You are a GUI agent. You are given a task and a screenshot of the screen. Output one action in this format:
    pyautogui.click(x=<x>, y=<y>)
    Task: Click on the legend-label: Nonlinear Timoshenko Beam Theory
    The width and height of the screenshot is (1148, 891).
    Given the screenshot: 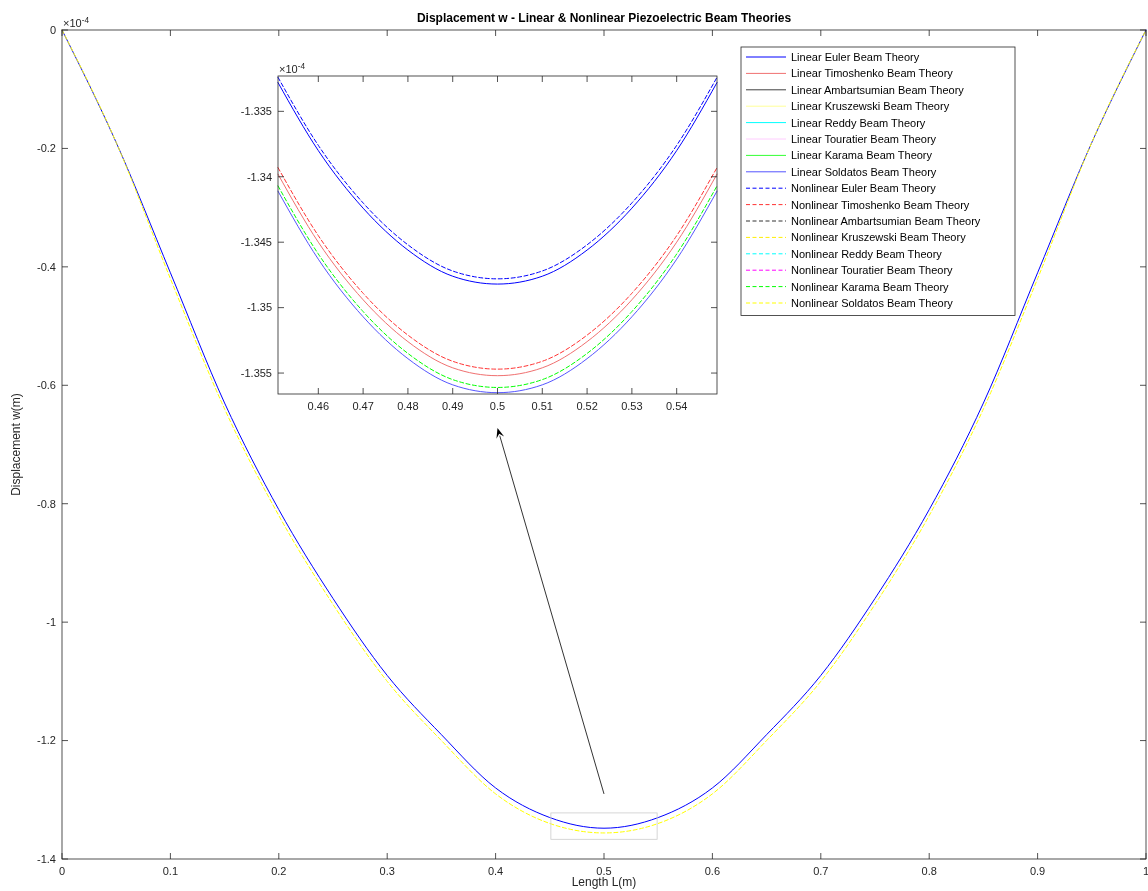 What is the action you would take?
    pyautogui.click(x=880, y=204)
    